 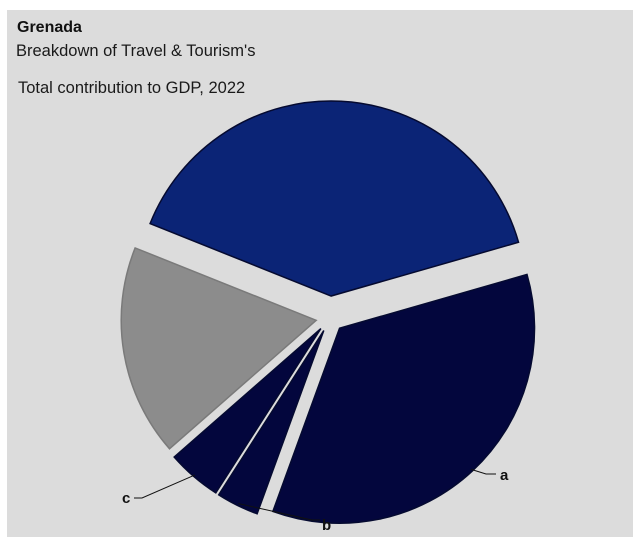 I want to click on slice-labels: a b c, so click(x=315, y=500).